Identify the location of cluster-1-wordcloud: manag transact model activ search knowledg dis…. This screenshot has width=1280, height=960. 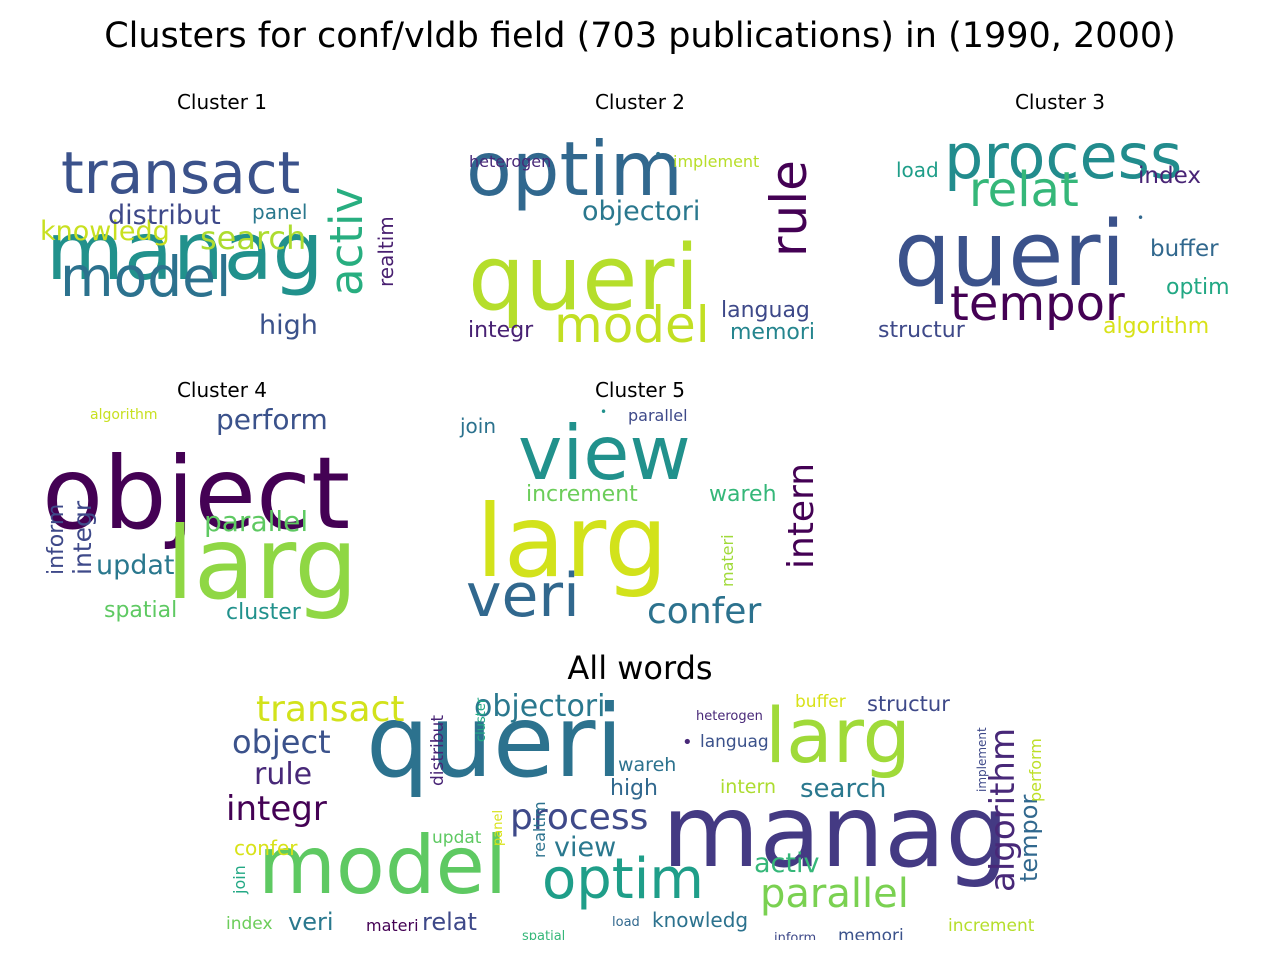
(222, 233).